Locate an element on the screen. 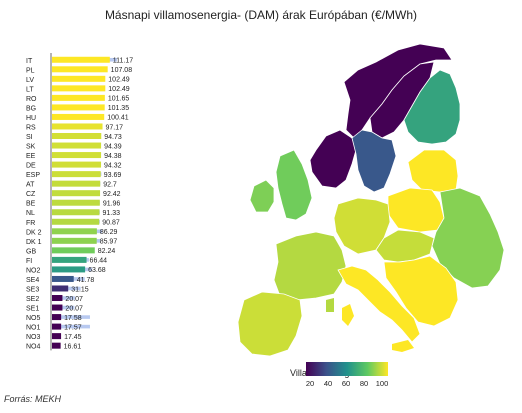 The image size is (522, 413). value-label: 93.69 is located at coordinates (113, 175).